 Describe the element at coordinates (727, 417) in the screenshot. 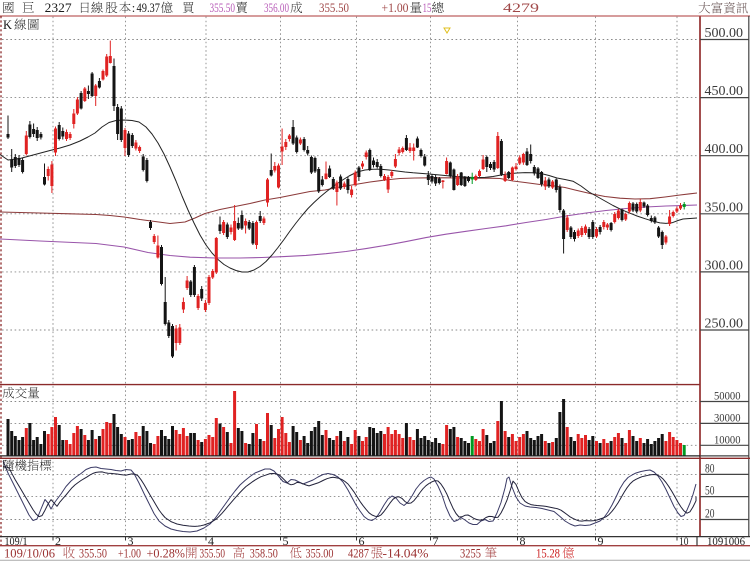

I see `svg-text: 30000` at that location.